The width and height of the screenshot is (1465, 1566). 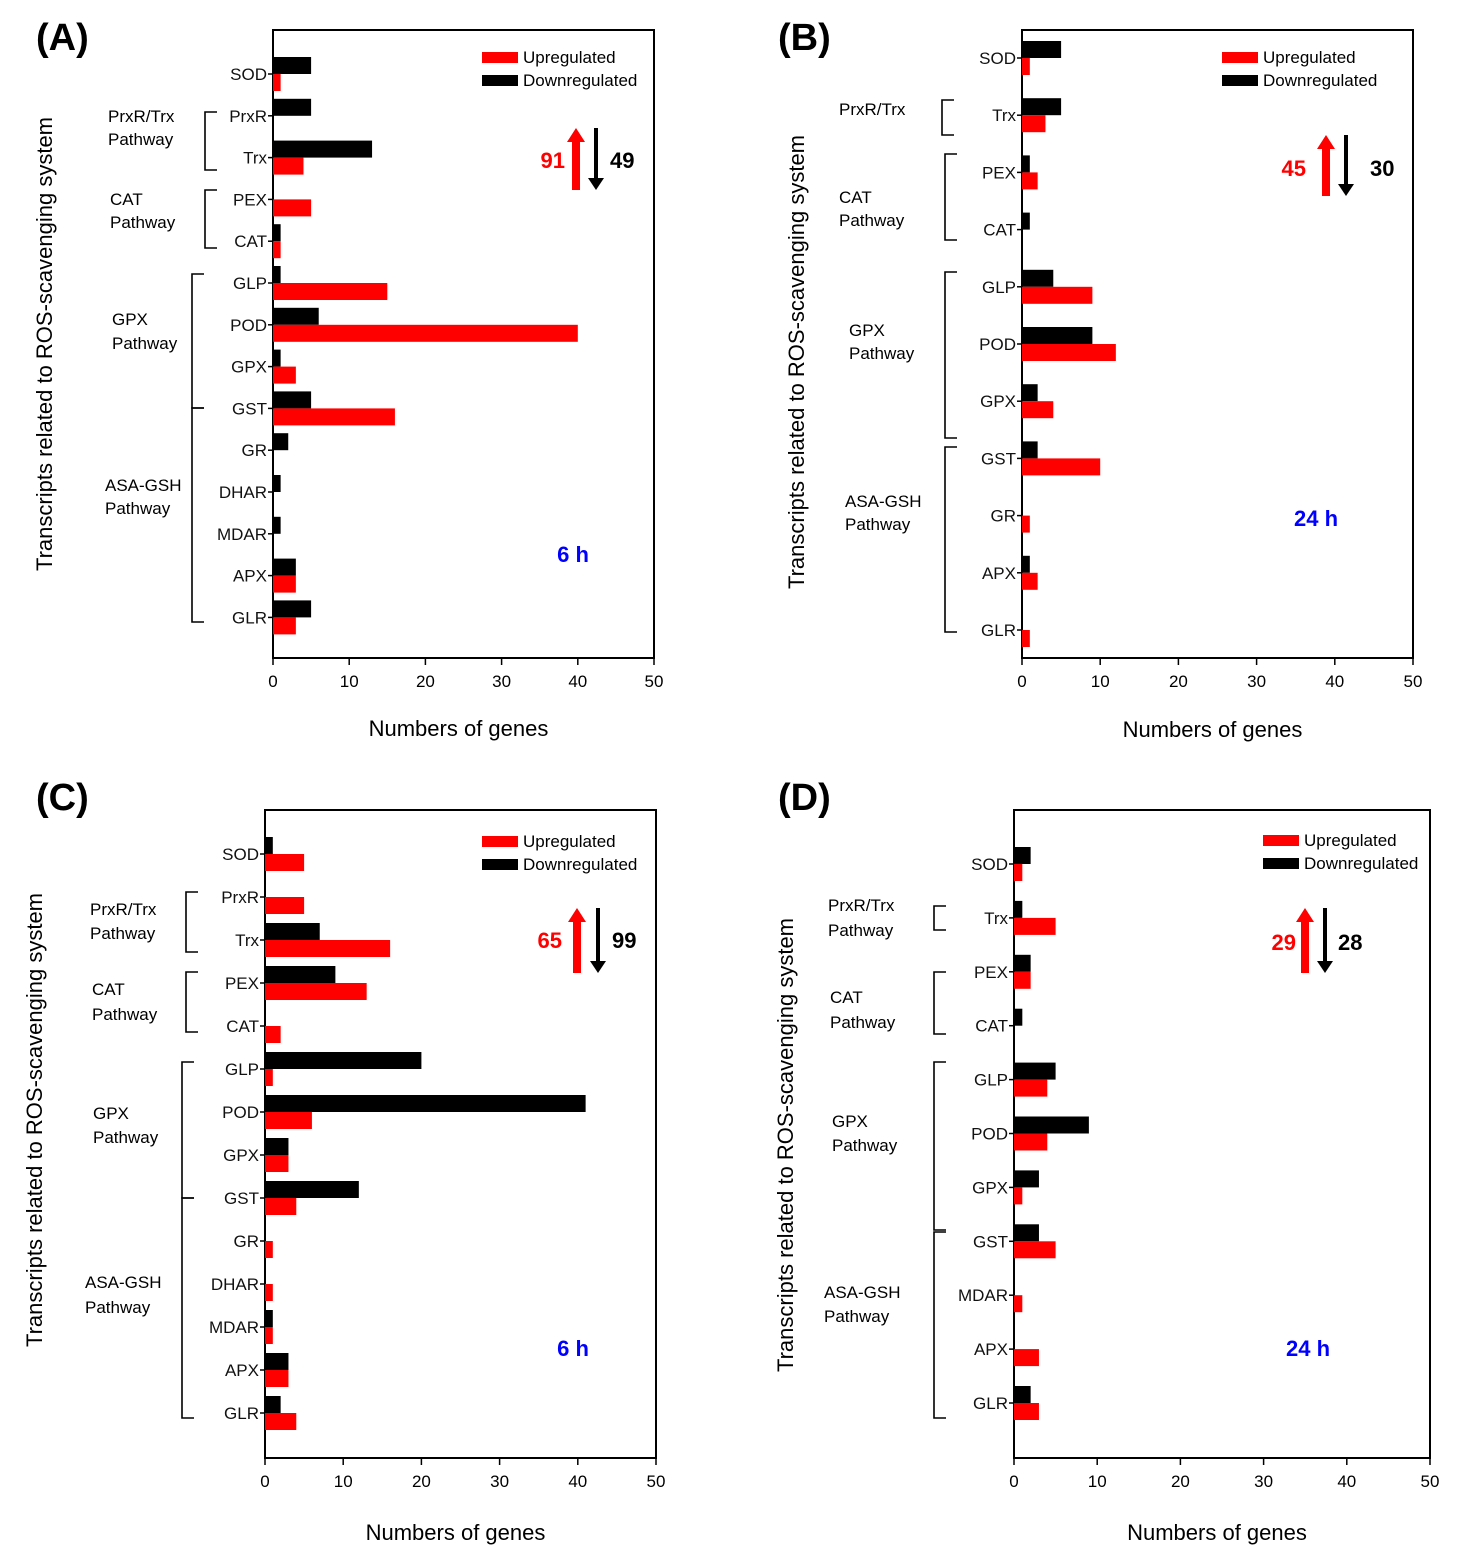 What do you see at coordinates (622, 160) in the screenshot?
I see `downregulated-total: 49` at bounding box center [622, 160].